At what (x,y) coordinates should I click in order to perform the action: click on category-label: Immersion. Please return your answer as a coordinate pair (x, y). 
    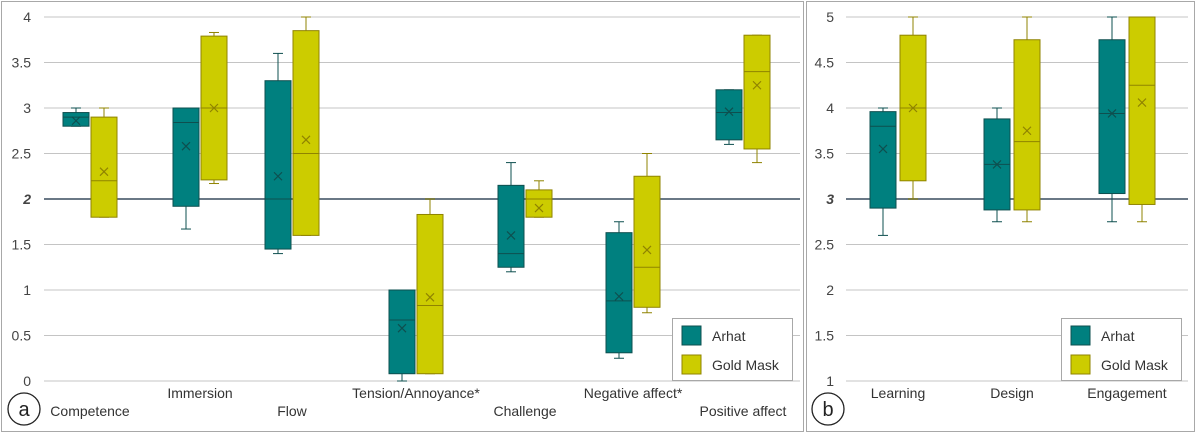
    Looking at the image, I should click on (199, 393).